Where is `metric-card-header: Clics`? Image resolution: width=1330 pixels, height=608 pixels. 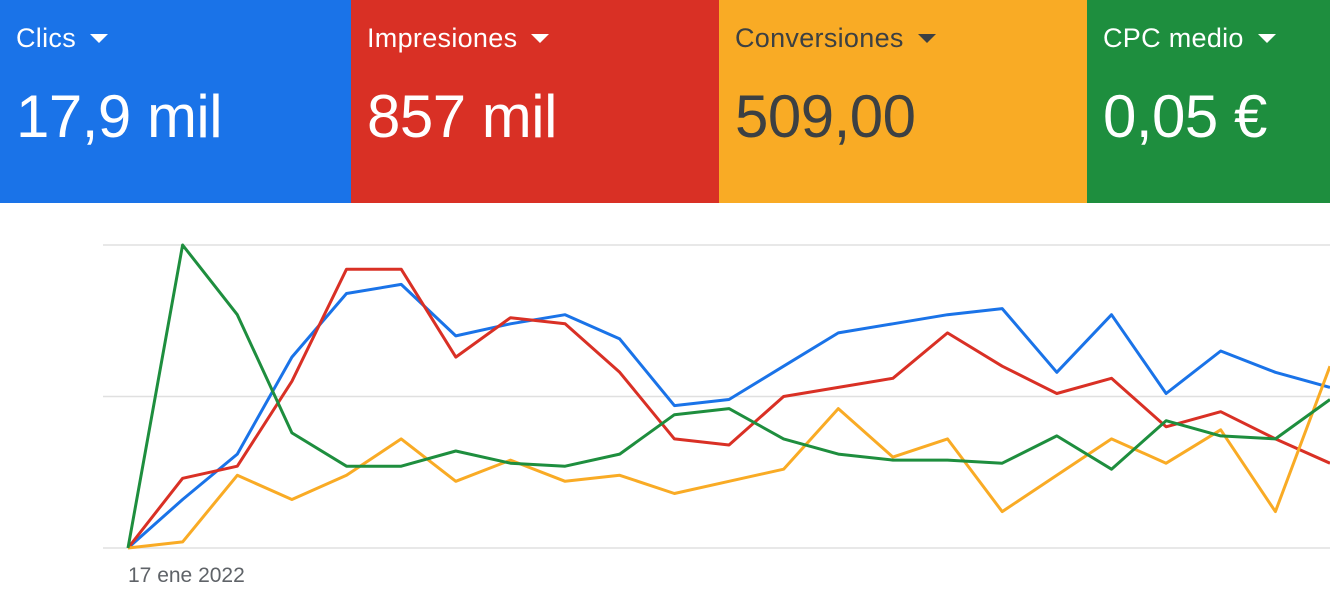 metric-card-header: Clics is located at coordinates (183, 38).